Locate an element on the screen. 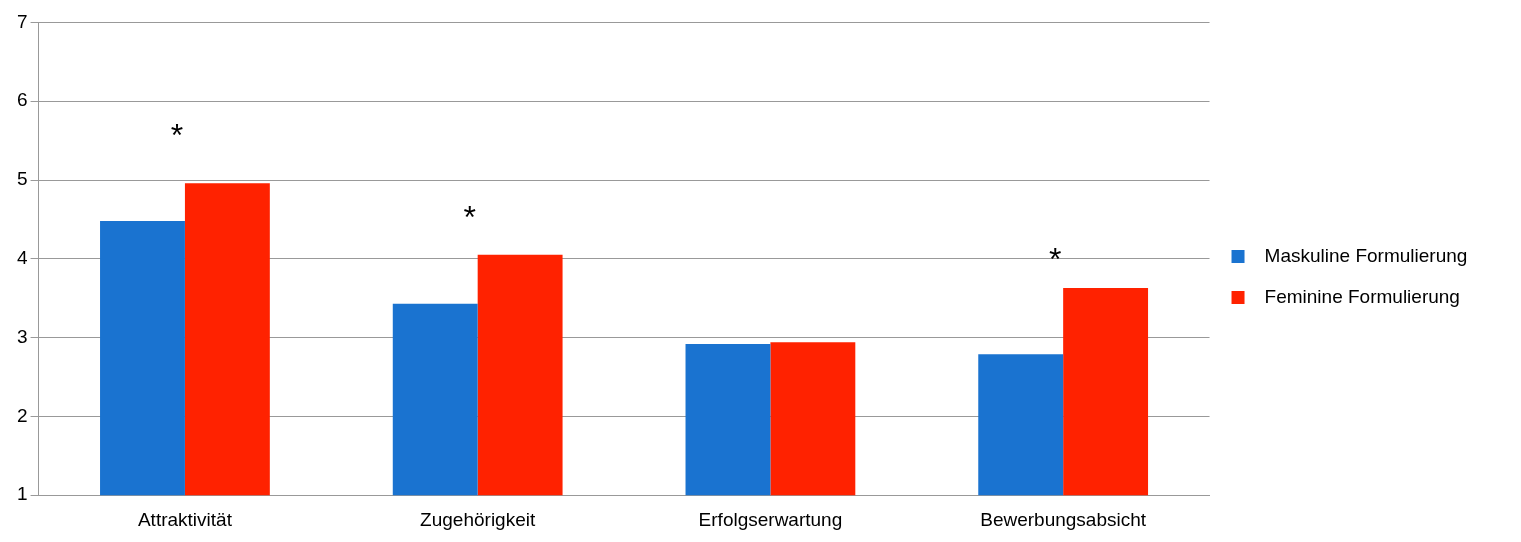 The width and height of the screenshot is (1521, 542). y-tick-label: 2 is located at coordinates (22, 415).